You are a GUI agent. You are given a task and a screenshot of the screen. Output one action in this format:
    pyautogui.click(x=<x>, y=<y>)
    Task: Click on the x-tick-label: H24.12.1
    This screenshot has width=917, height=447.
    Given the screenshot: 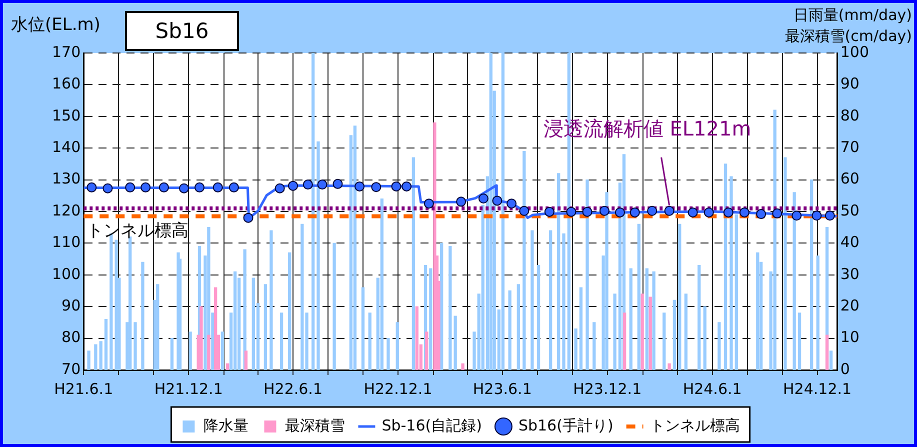 What is the action you would take?
    pyautogui.click(x=817, y=389)
    